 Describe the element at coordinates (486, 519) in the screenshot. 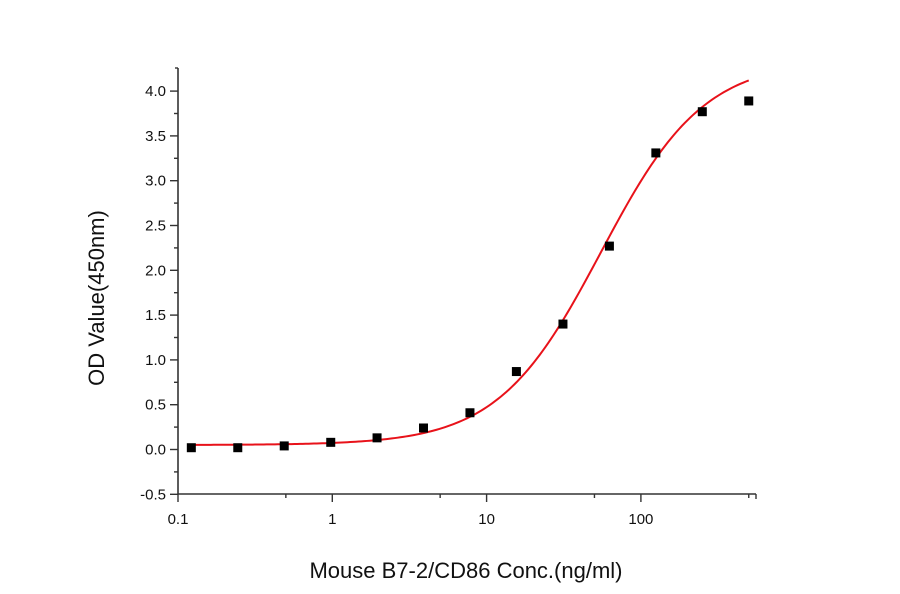

I see `x-tick-label: 10` at that location.